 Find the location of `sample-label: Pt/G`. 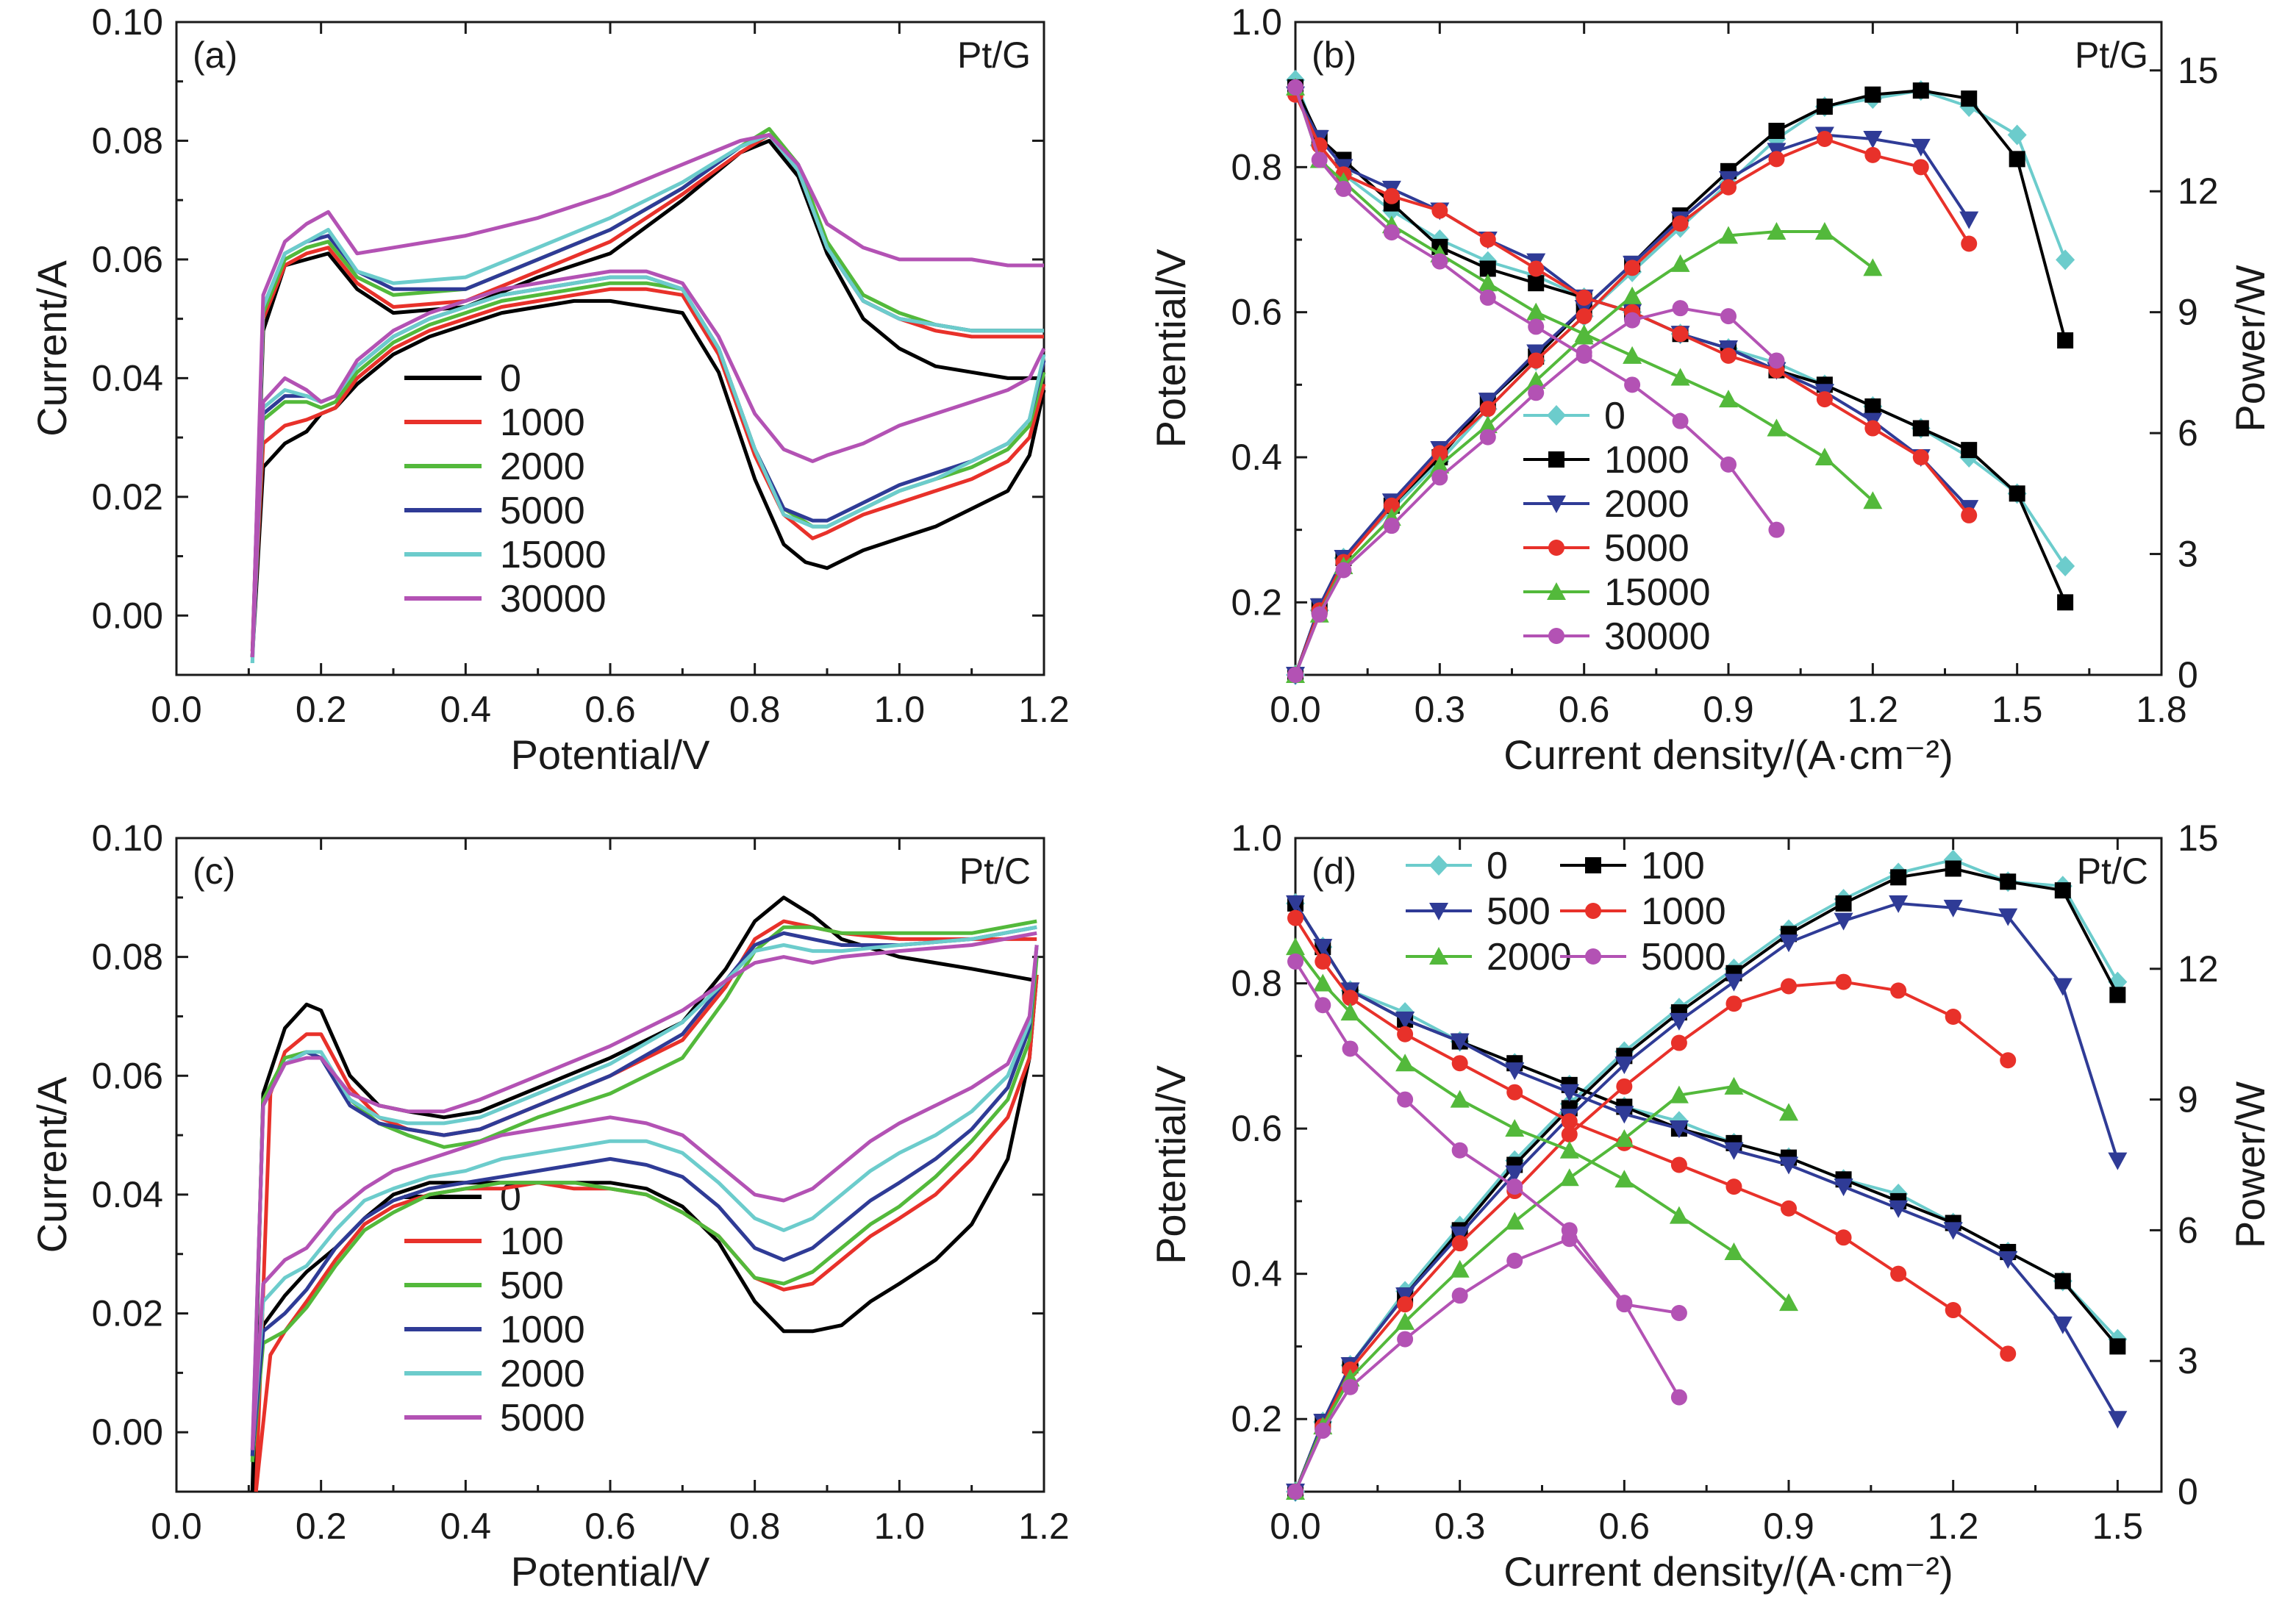

sample-label: Pt/G is located at coordinates (2111, 55).